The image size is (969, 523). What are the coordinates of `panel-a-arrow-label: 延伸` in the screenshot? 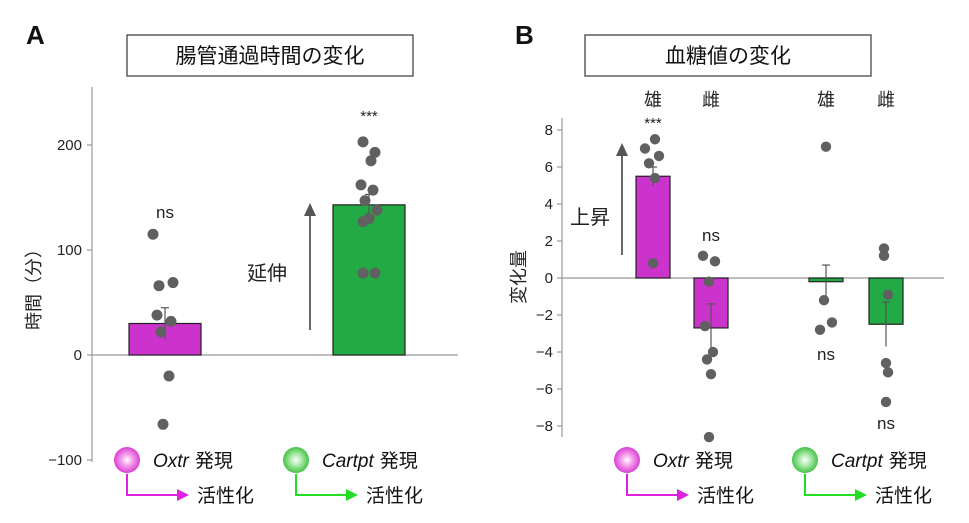 It's located at (267, 273).